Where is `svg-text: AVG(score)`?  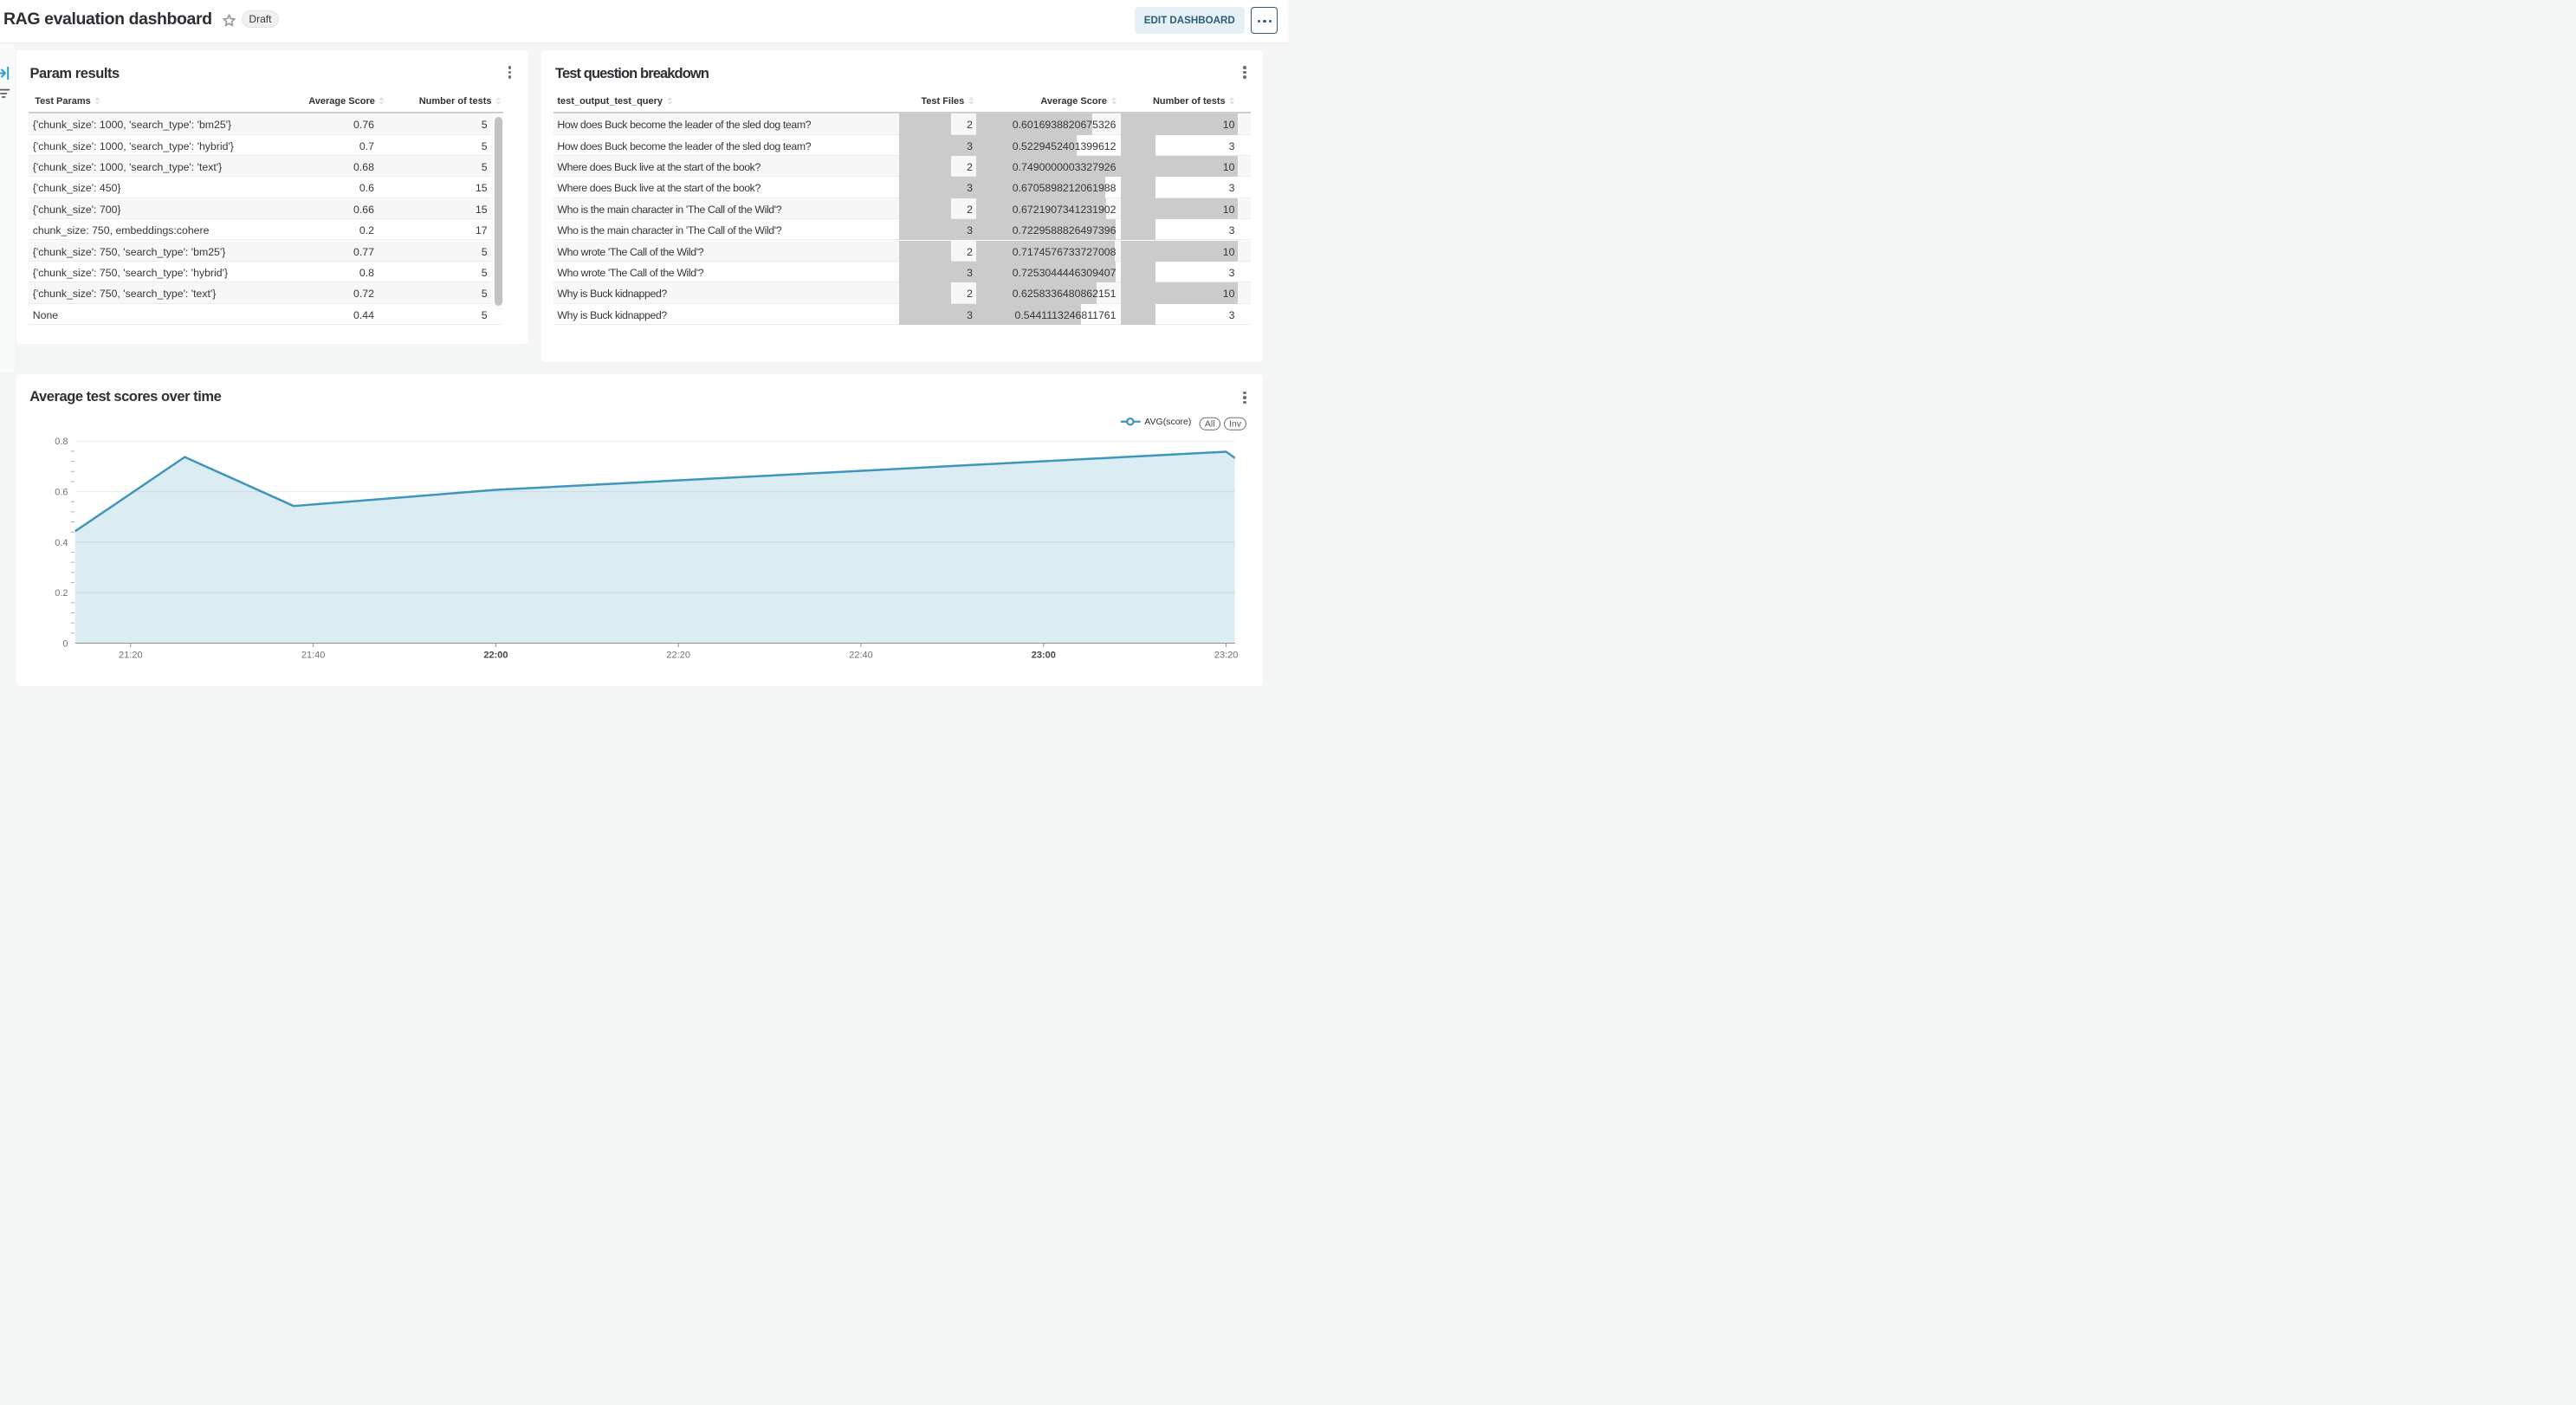 svg-text: AVG(score) is located at coordinates (1167, 422).